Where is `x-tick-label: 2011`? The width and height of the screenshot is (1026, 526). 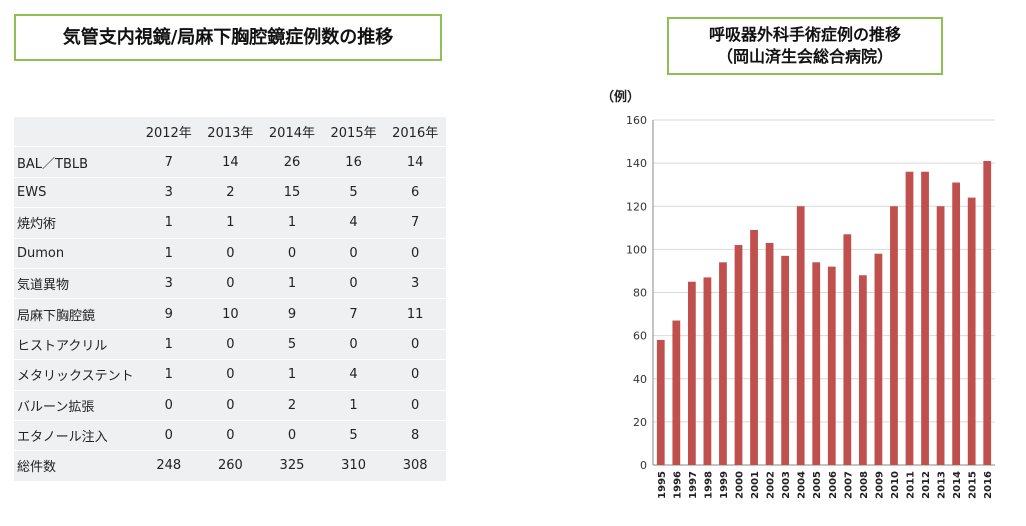 x-tick-label: 2011 is located at coordinates (911, 485).